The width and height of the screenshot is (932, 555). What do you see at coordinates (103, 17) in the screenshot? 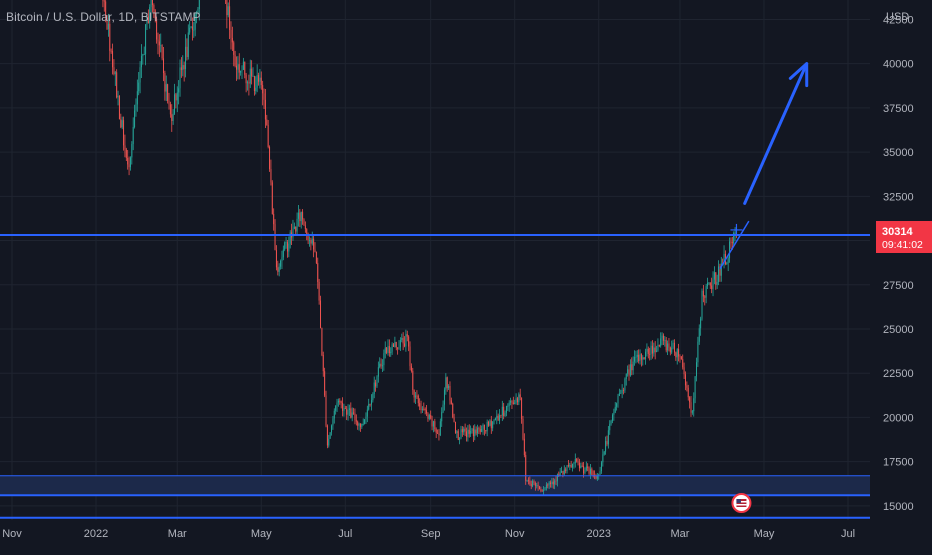
I see `symbol-title: Bitcoin / U.S. Dollar, 1D, BITSTAMP` at bounding box center [103, 17].